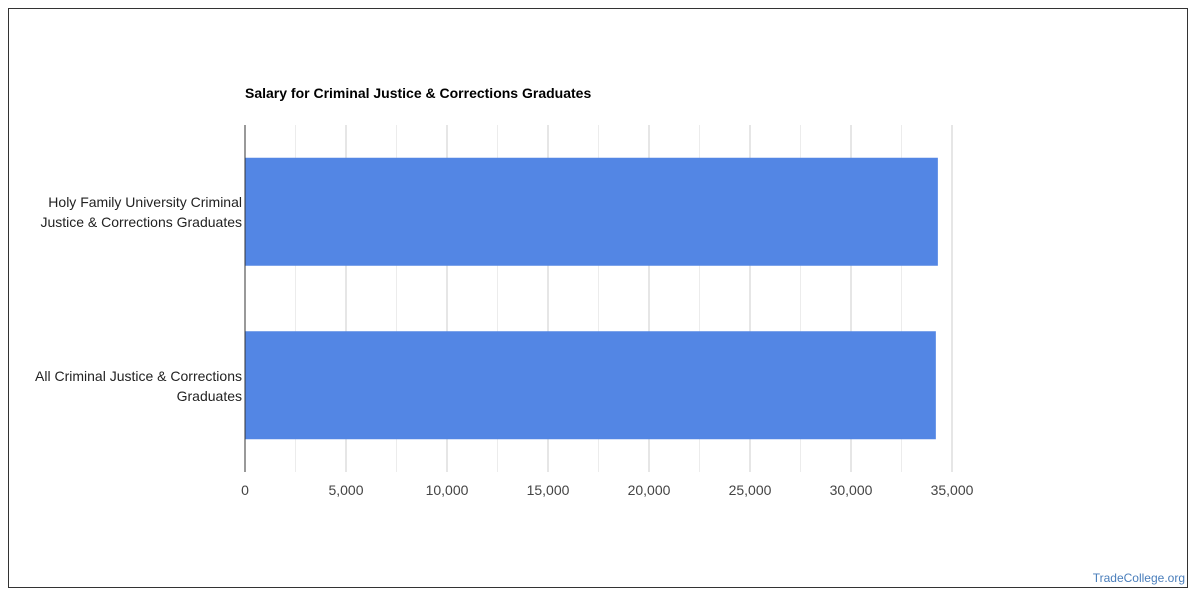 This screenshot has height=600, width=1200. I want to click on x-tick-label: 10,000, so click(447, 490).